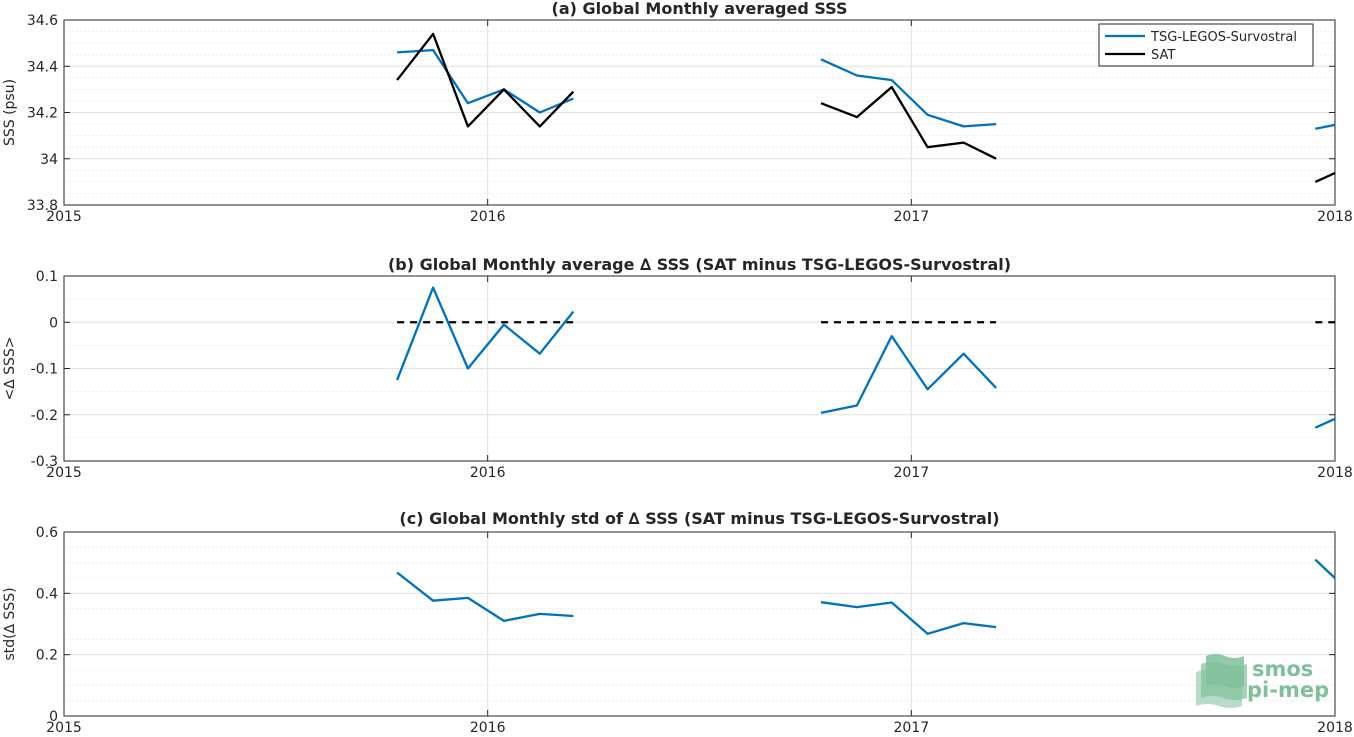 Image resolution: width=1354 pixels, height=737 pixels. What do you see at coordinates (10, 369) in the screenshot?
I see `y-axis-label: <∆ SSS>` at bounding box center [10, 369].